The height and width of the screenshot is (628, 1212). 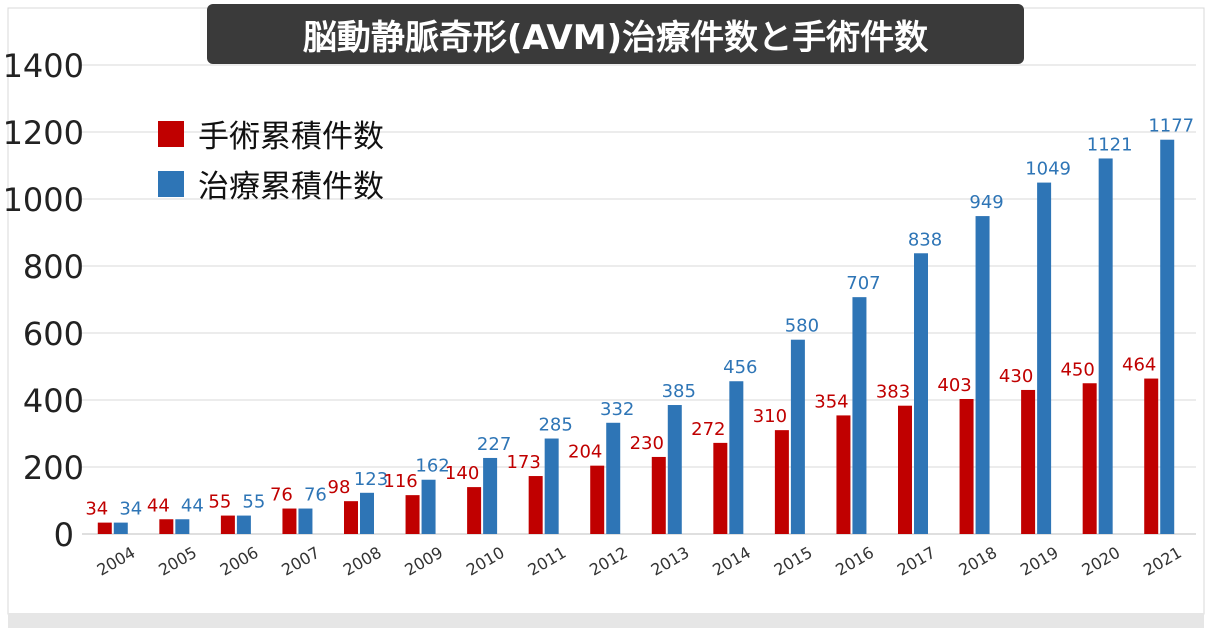 What do you see at coordinates (770, 416) in the screenshot?
I see `data-label-surgery: 310` at bounding box center [770, 416].